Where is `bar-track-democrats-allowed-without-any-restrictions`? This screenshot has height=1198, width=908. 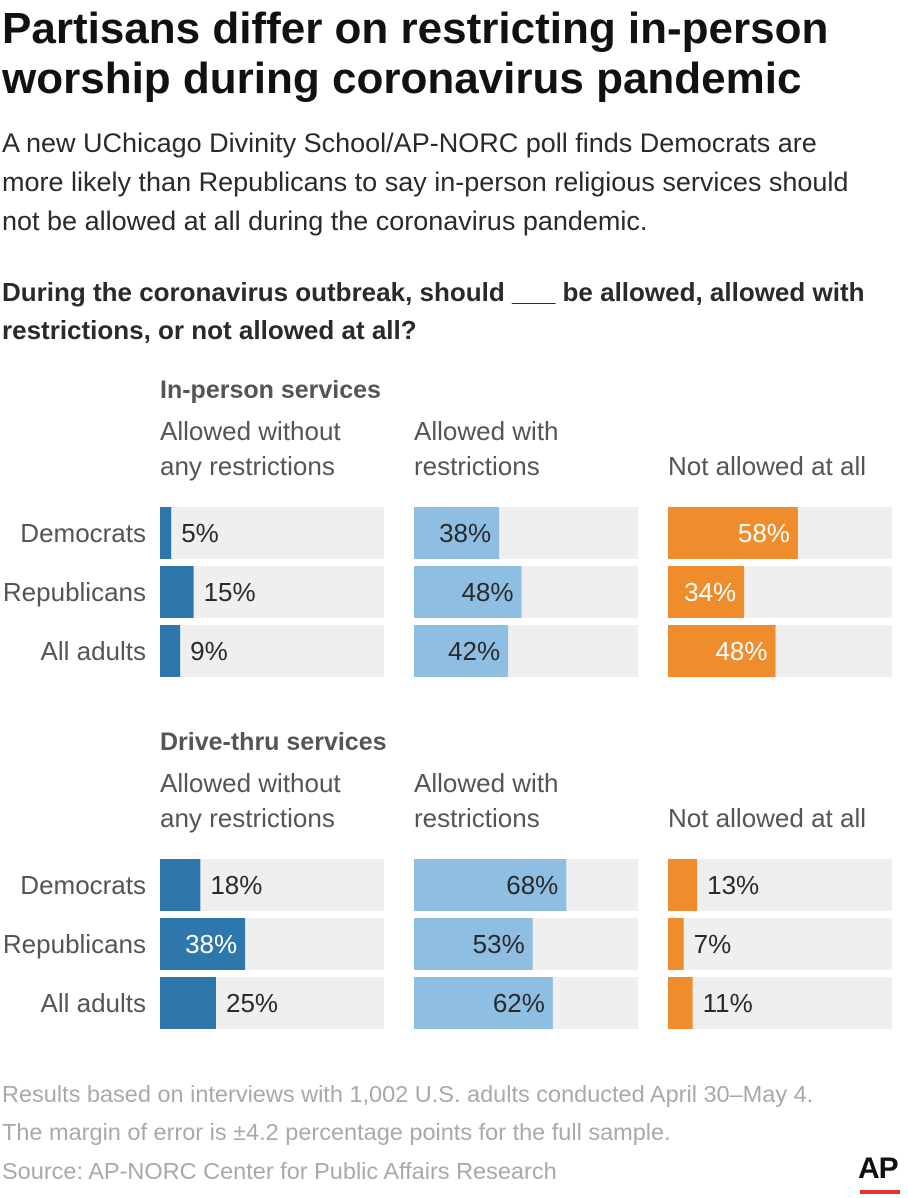 bar-track-democrats-allowed-without-any-restrictions is located at coordinates (272, 533).